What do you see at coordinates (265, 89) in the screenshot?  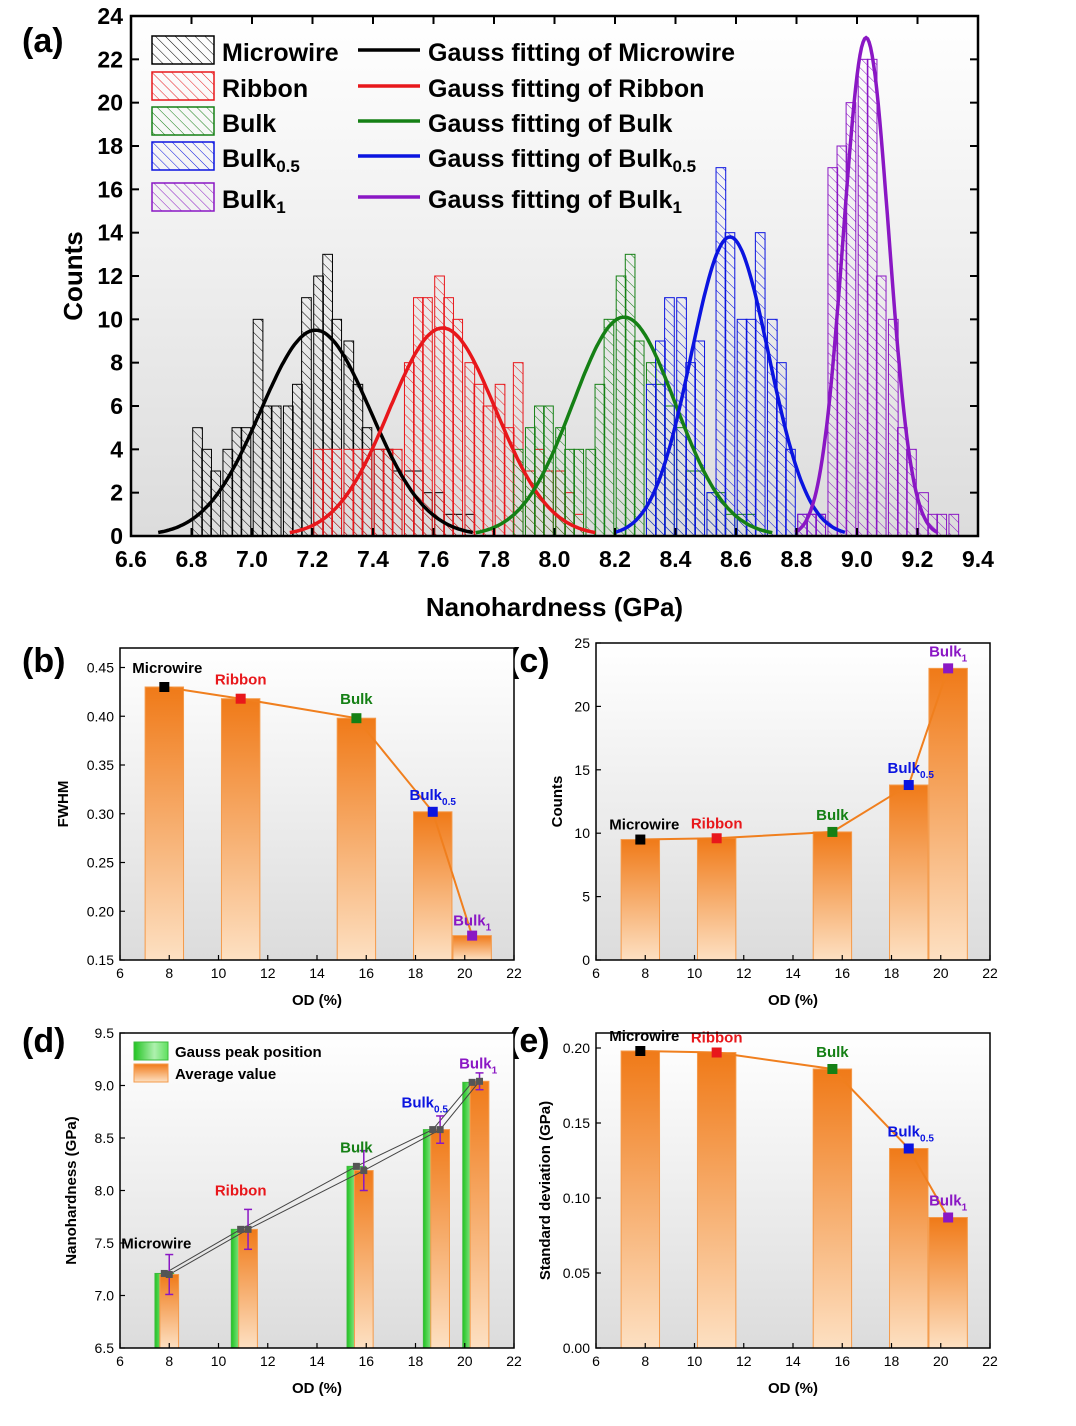 I see `legend-label-hist-main: Ribbon` at bounding box center [265, 89].